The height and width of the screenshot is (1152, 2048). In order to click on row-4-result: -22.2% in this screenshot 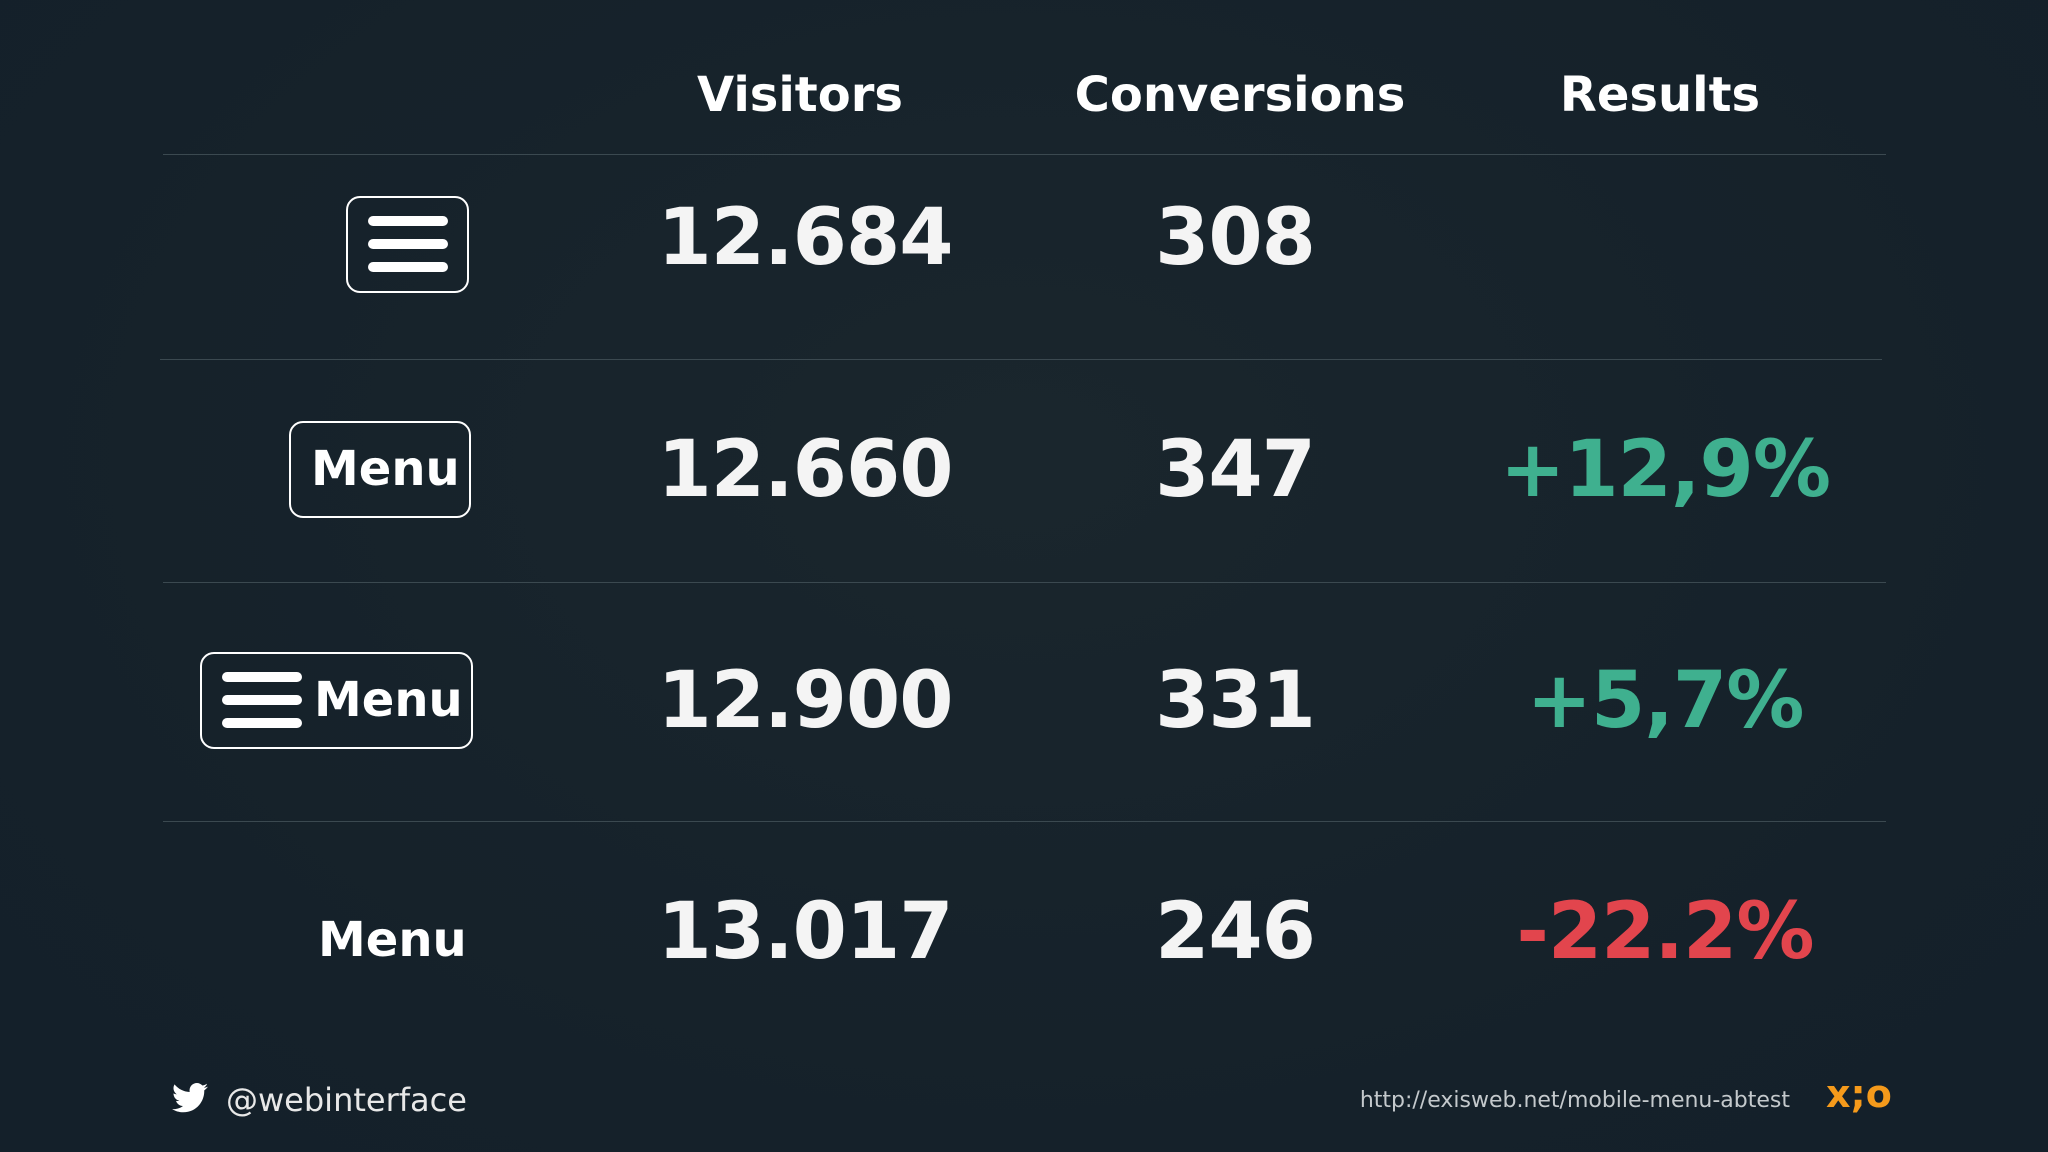, I will do `click(1665, 932)`.